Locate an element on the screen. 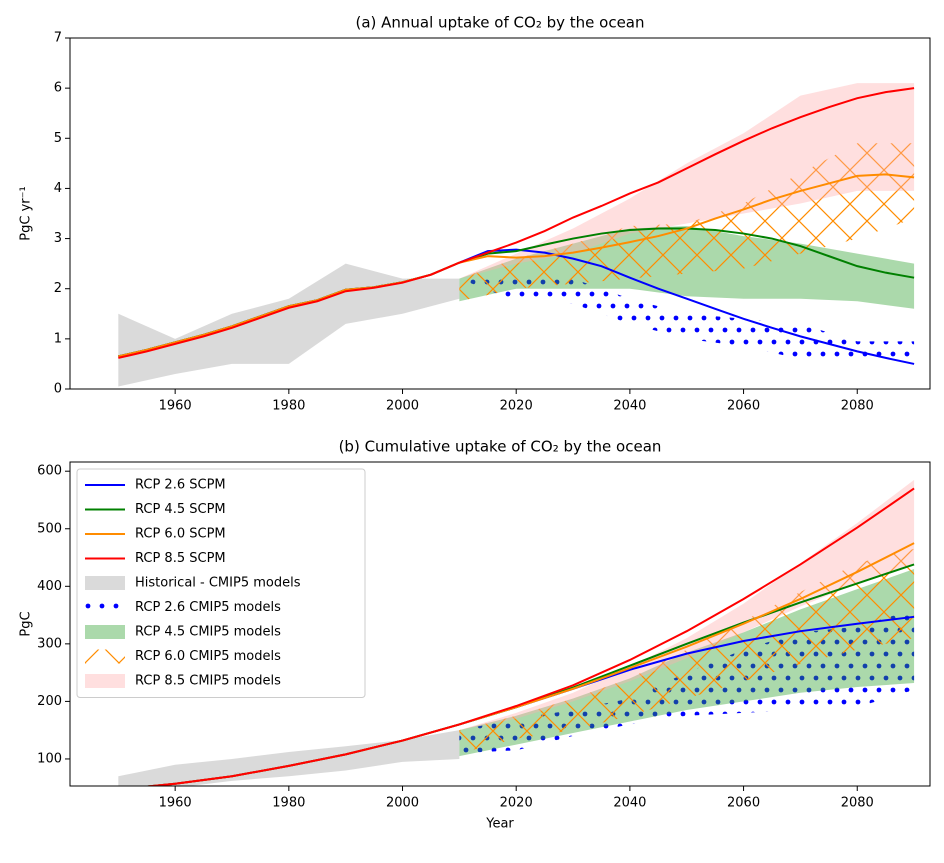  legend-box is located at coordinates (221, 583).